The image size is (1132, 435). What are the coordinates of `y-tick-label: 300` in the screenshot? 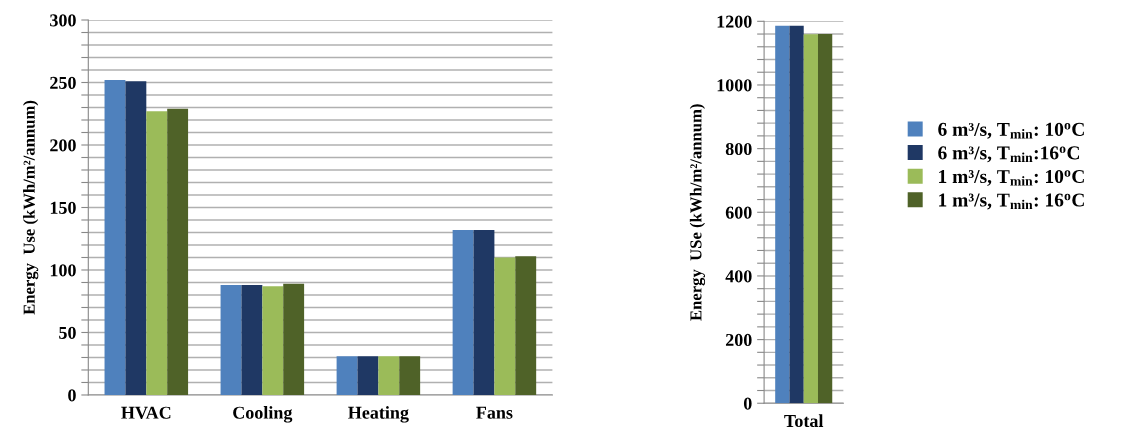 It's located at (63, 20).